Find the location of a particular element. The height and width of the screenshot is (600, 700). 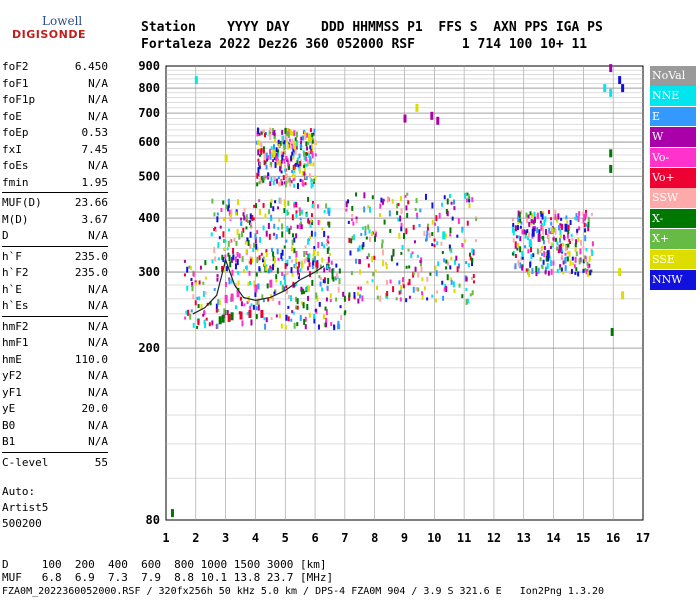

legend-item: W is located at coordinates (673, 137).